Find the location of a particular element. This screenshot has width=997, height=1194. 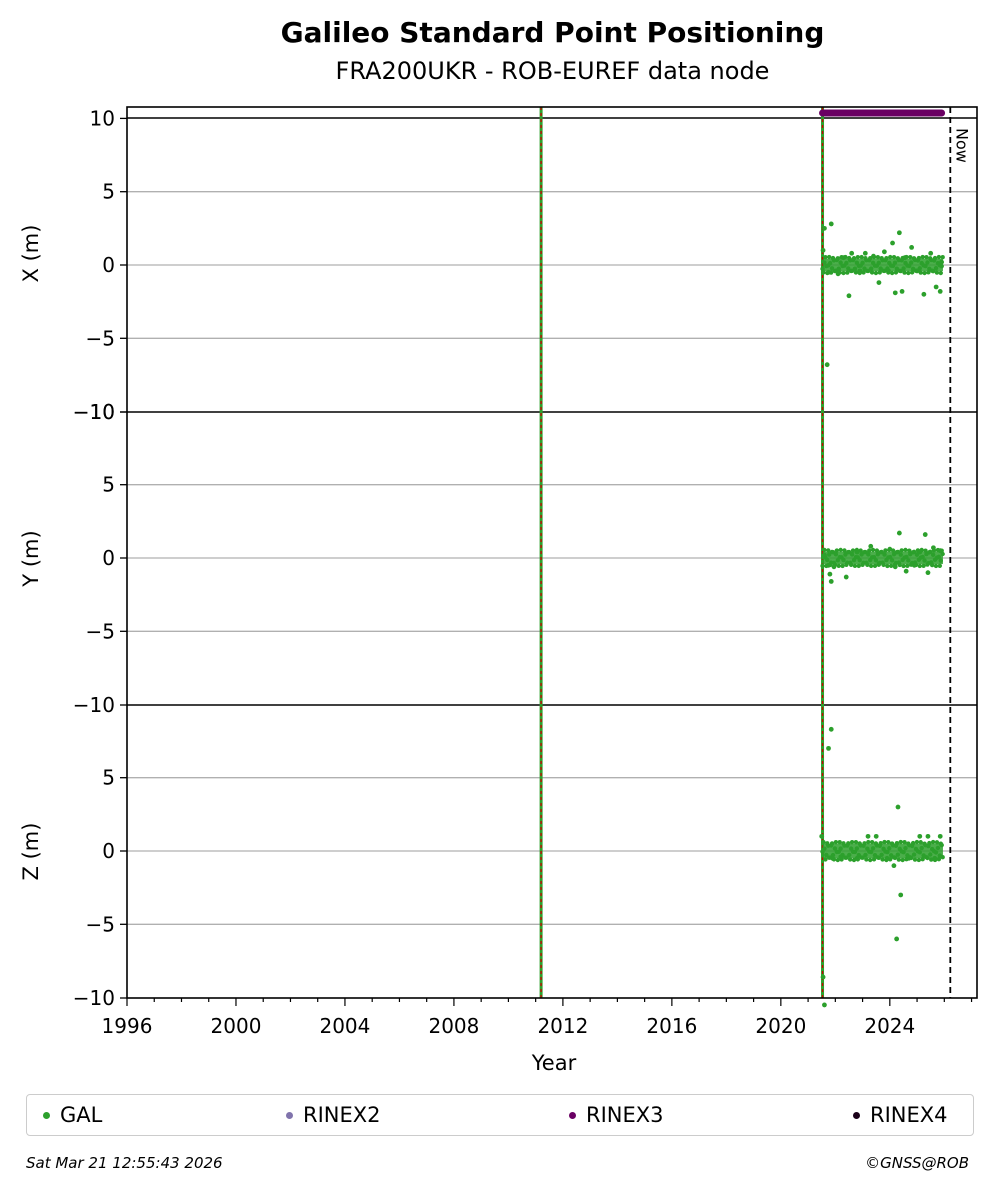

x-tick-label: 2000 is located at coordinates (236, 1026).